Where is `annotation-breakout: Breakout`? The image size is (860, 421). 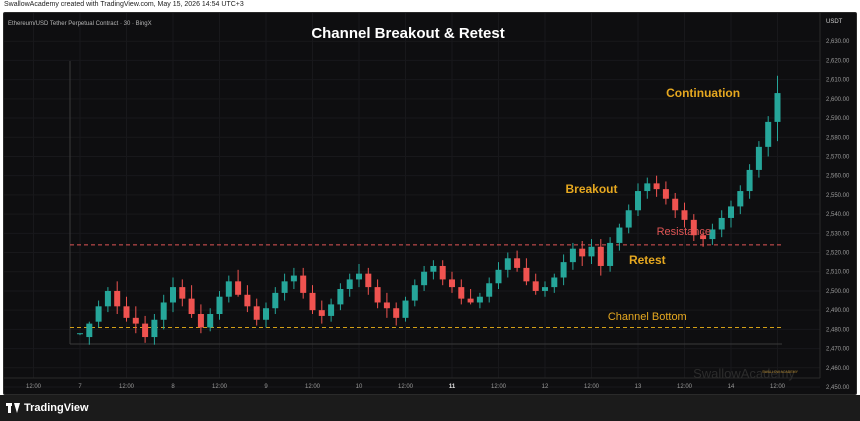
annotation-breakout: Breakout is located at coordinates (591, 189).